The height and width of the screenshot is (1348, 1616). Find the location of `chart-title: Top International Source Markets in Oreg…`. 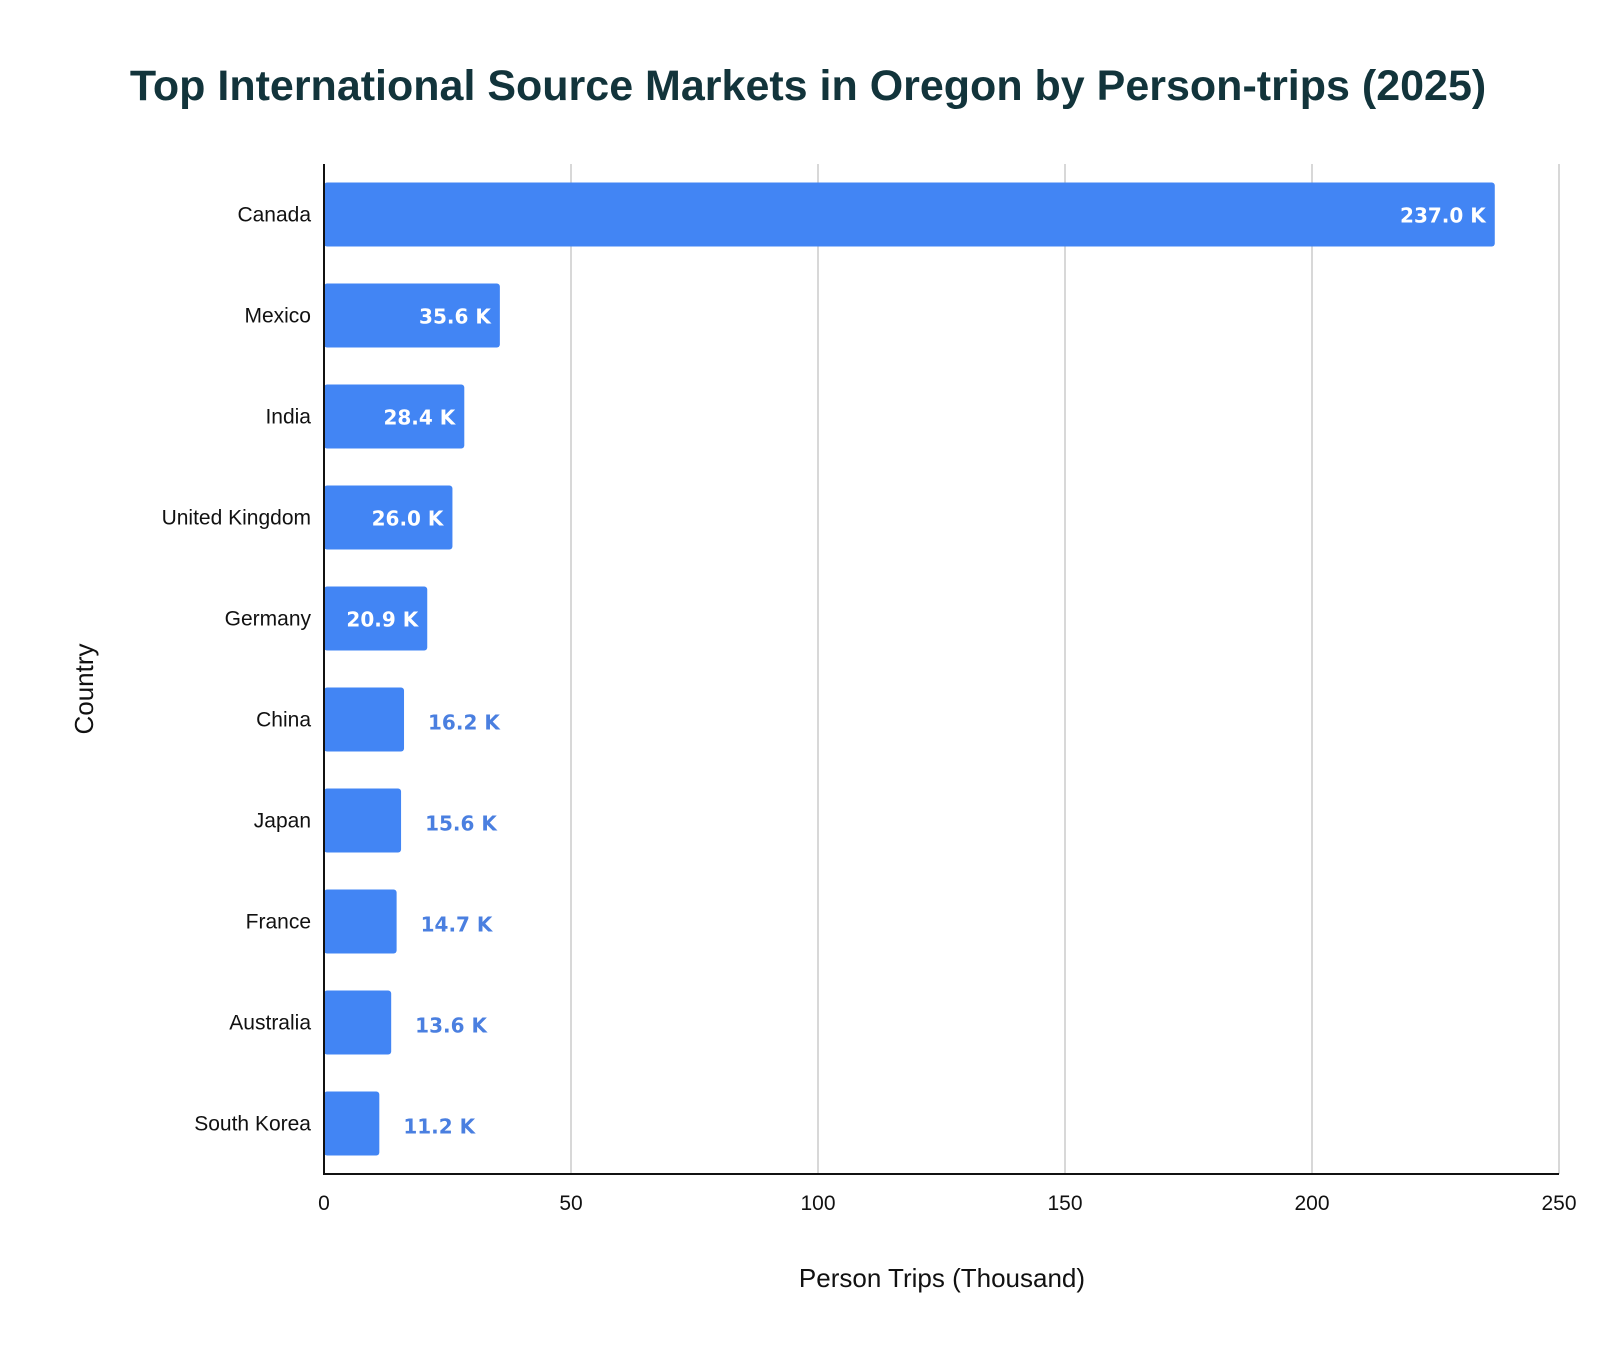

chart-title: Top International Source Markets in Oreg… is located at coordinates (808, 86).